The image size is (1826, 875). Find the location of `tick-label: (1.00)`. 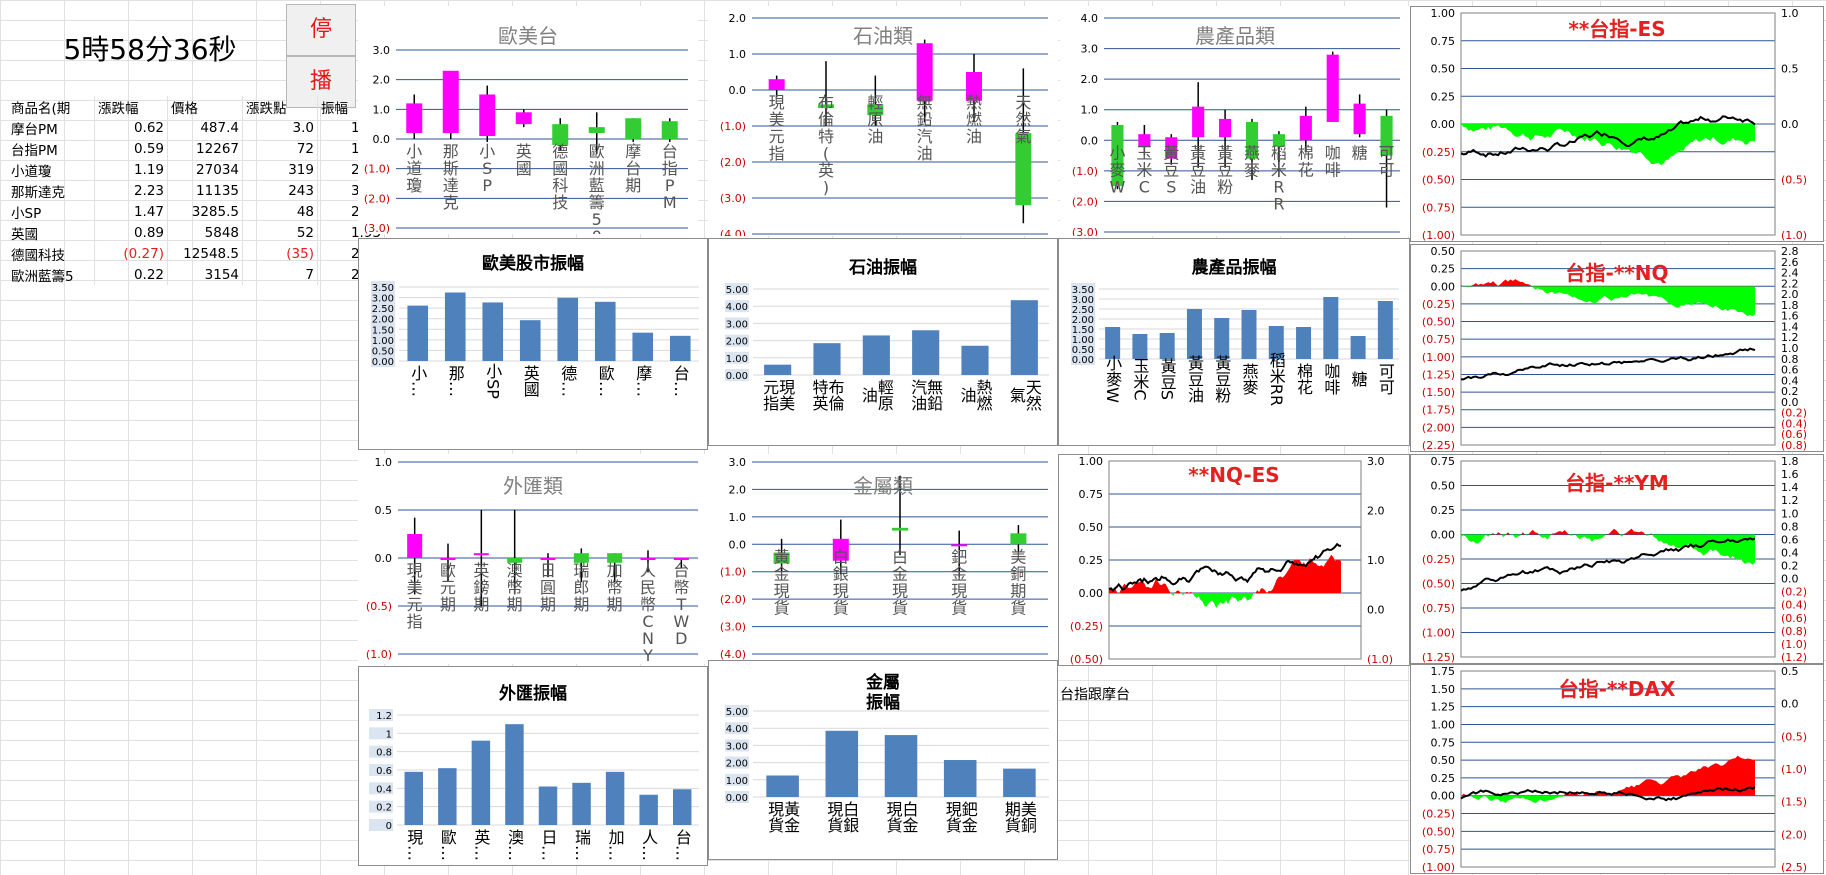

tick-label: (1.00) is located at coordinates (1438, 357).